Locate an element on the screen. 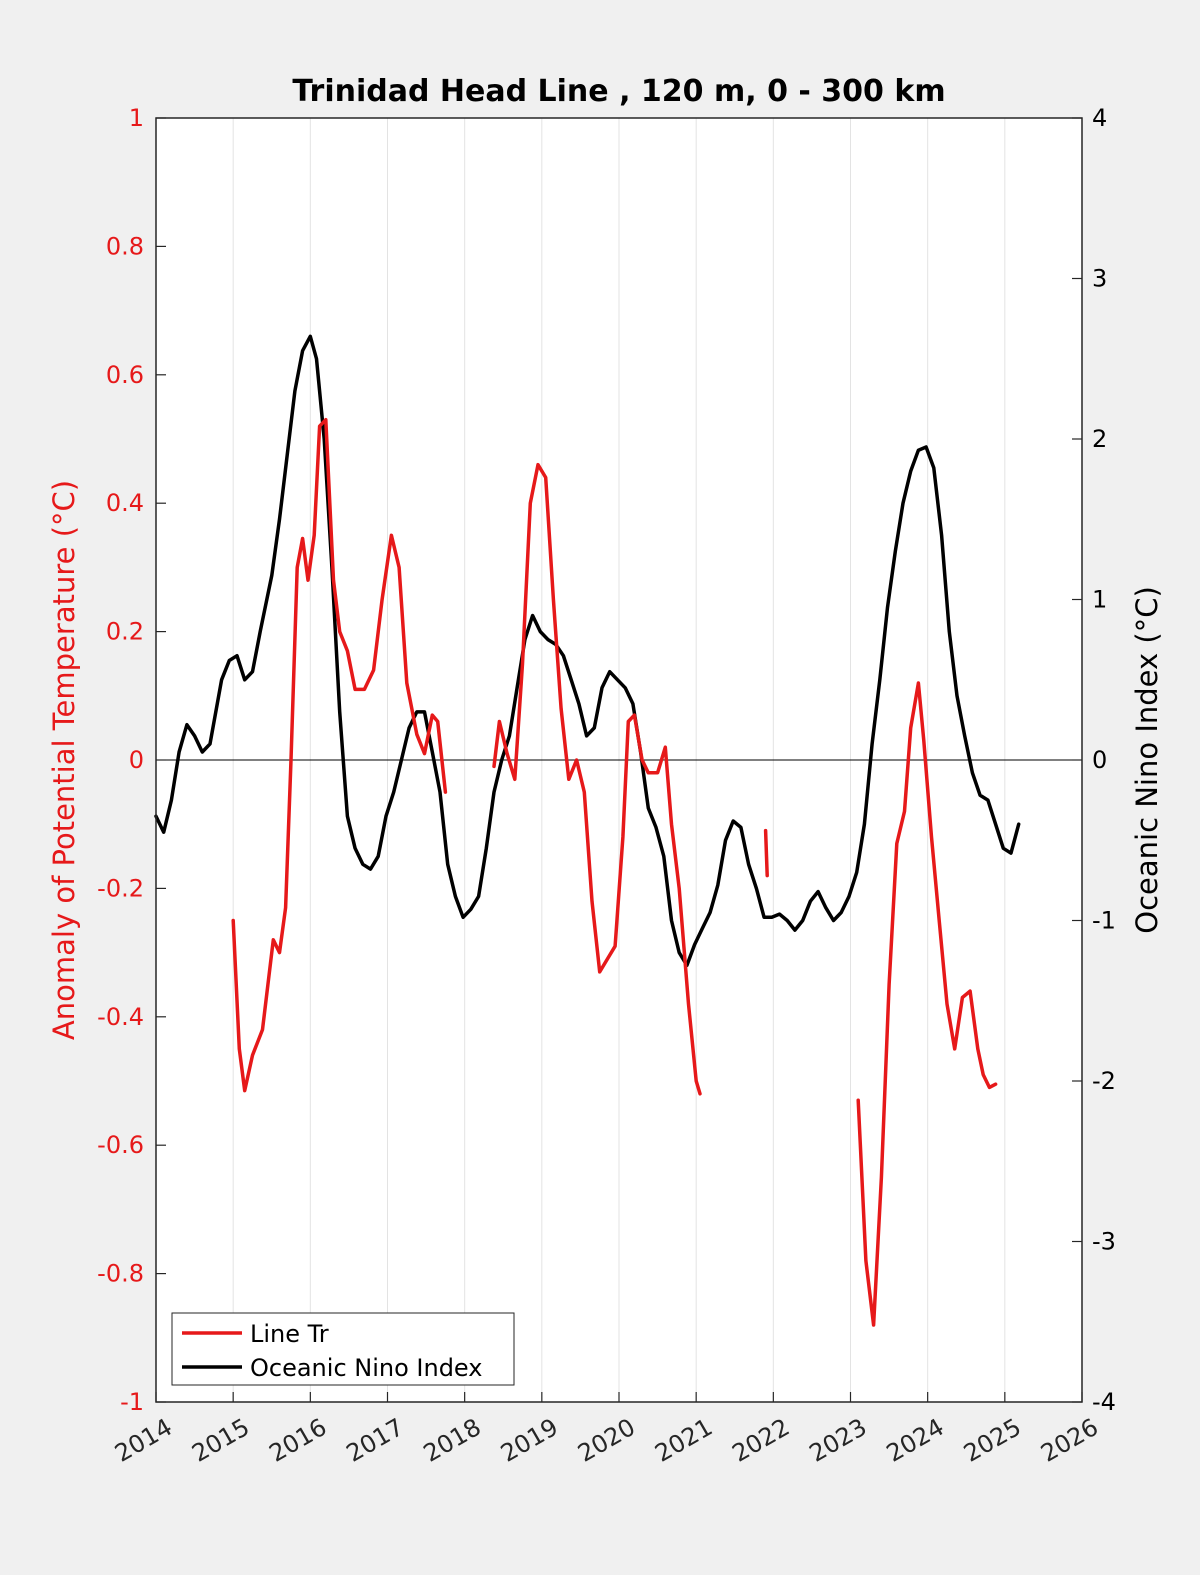  left-tick-label: -0.8 is located at coordinates (120, 1274).